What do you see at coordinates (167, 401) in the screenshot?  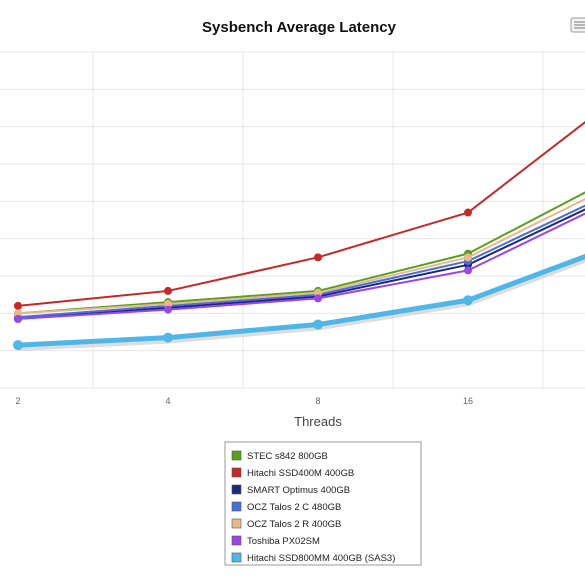 I see `x-tick-label: 4` at bounding box center [167, 401].